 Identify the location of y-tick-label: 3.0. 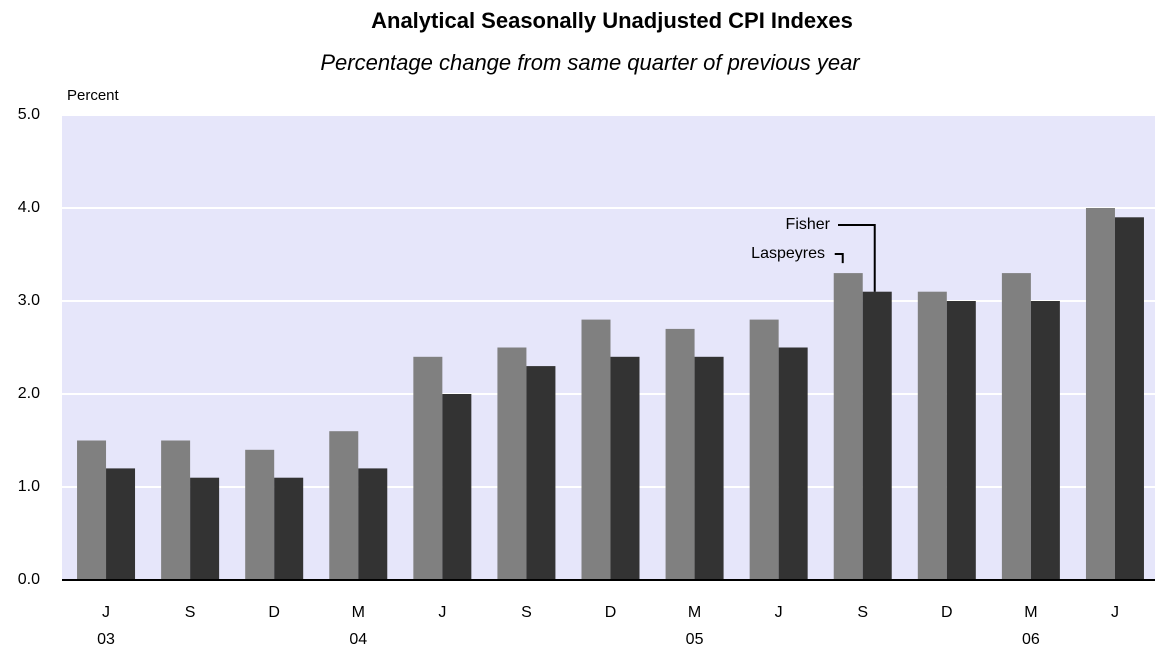
(29, 300).